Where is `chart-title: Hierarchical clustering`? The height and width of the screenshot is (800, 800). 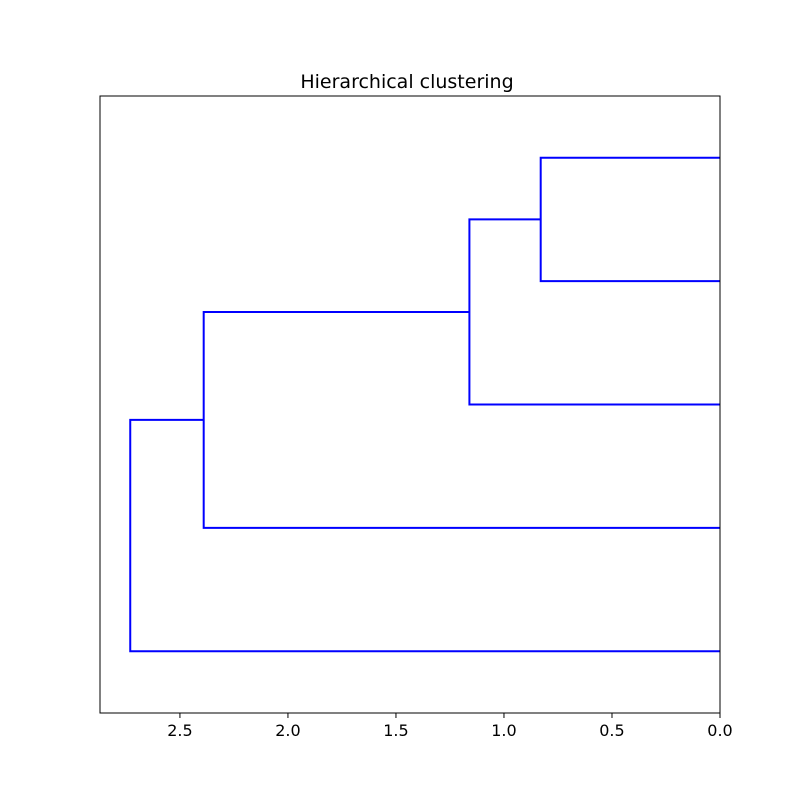 chart-title: Hierarchical clustering is located at coordinates (406, 82).